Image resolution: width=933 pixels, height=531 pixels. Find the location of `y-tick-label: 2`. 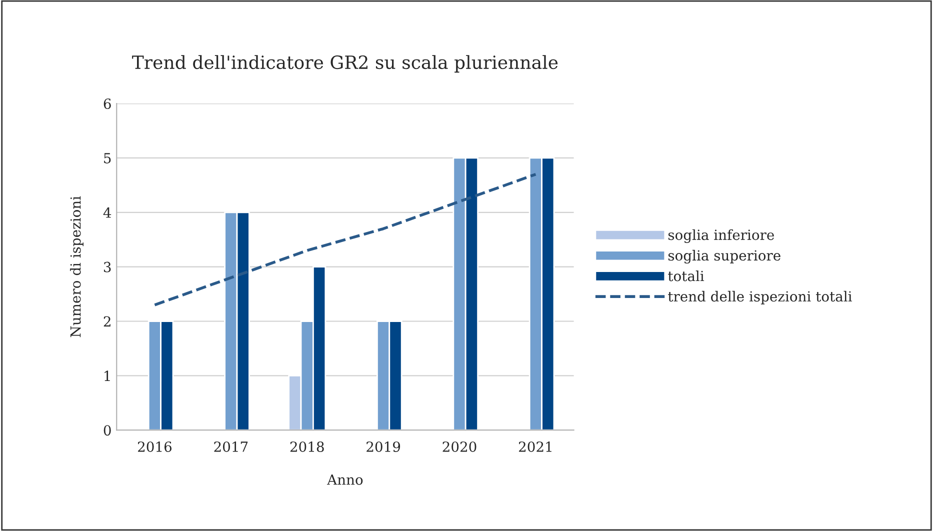

y-tick-label: 2 is located at coordinates (107, 321).